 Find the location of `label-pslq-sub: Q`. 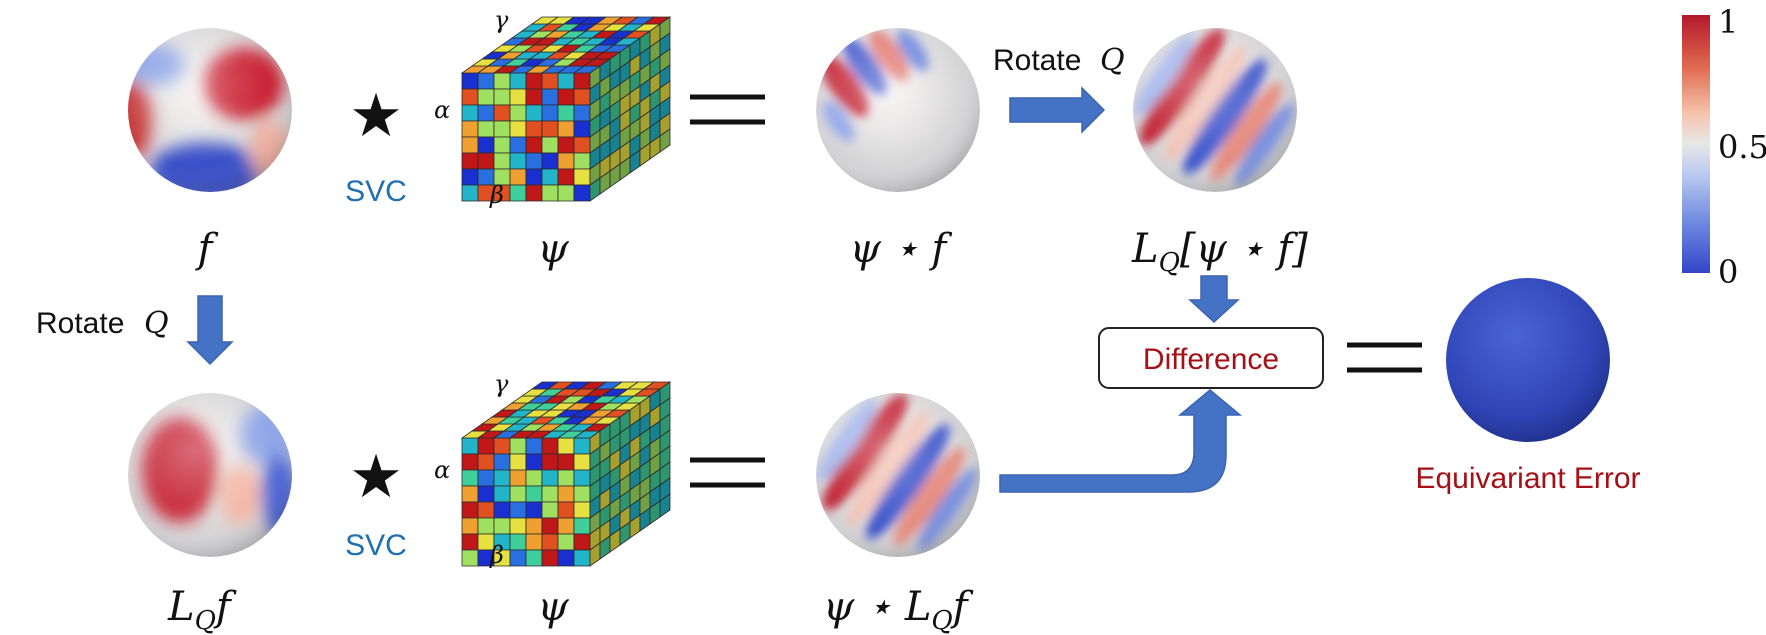

label-pslq-sub: Q is located at coordinates (941, 620).